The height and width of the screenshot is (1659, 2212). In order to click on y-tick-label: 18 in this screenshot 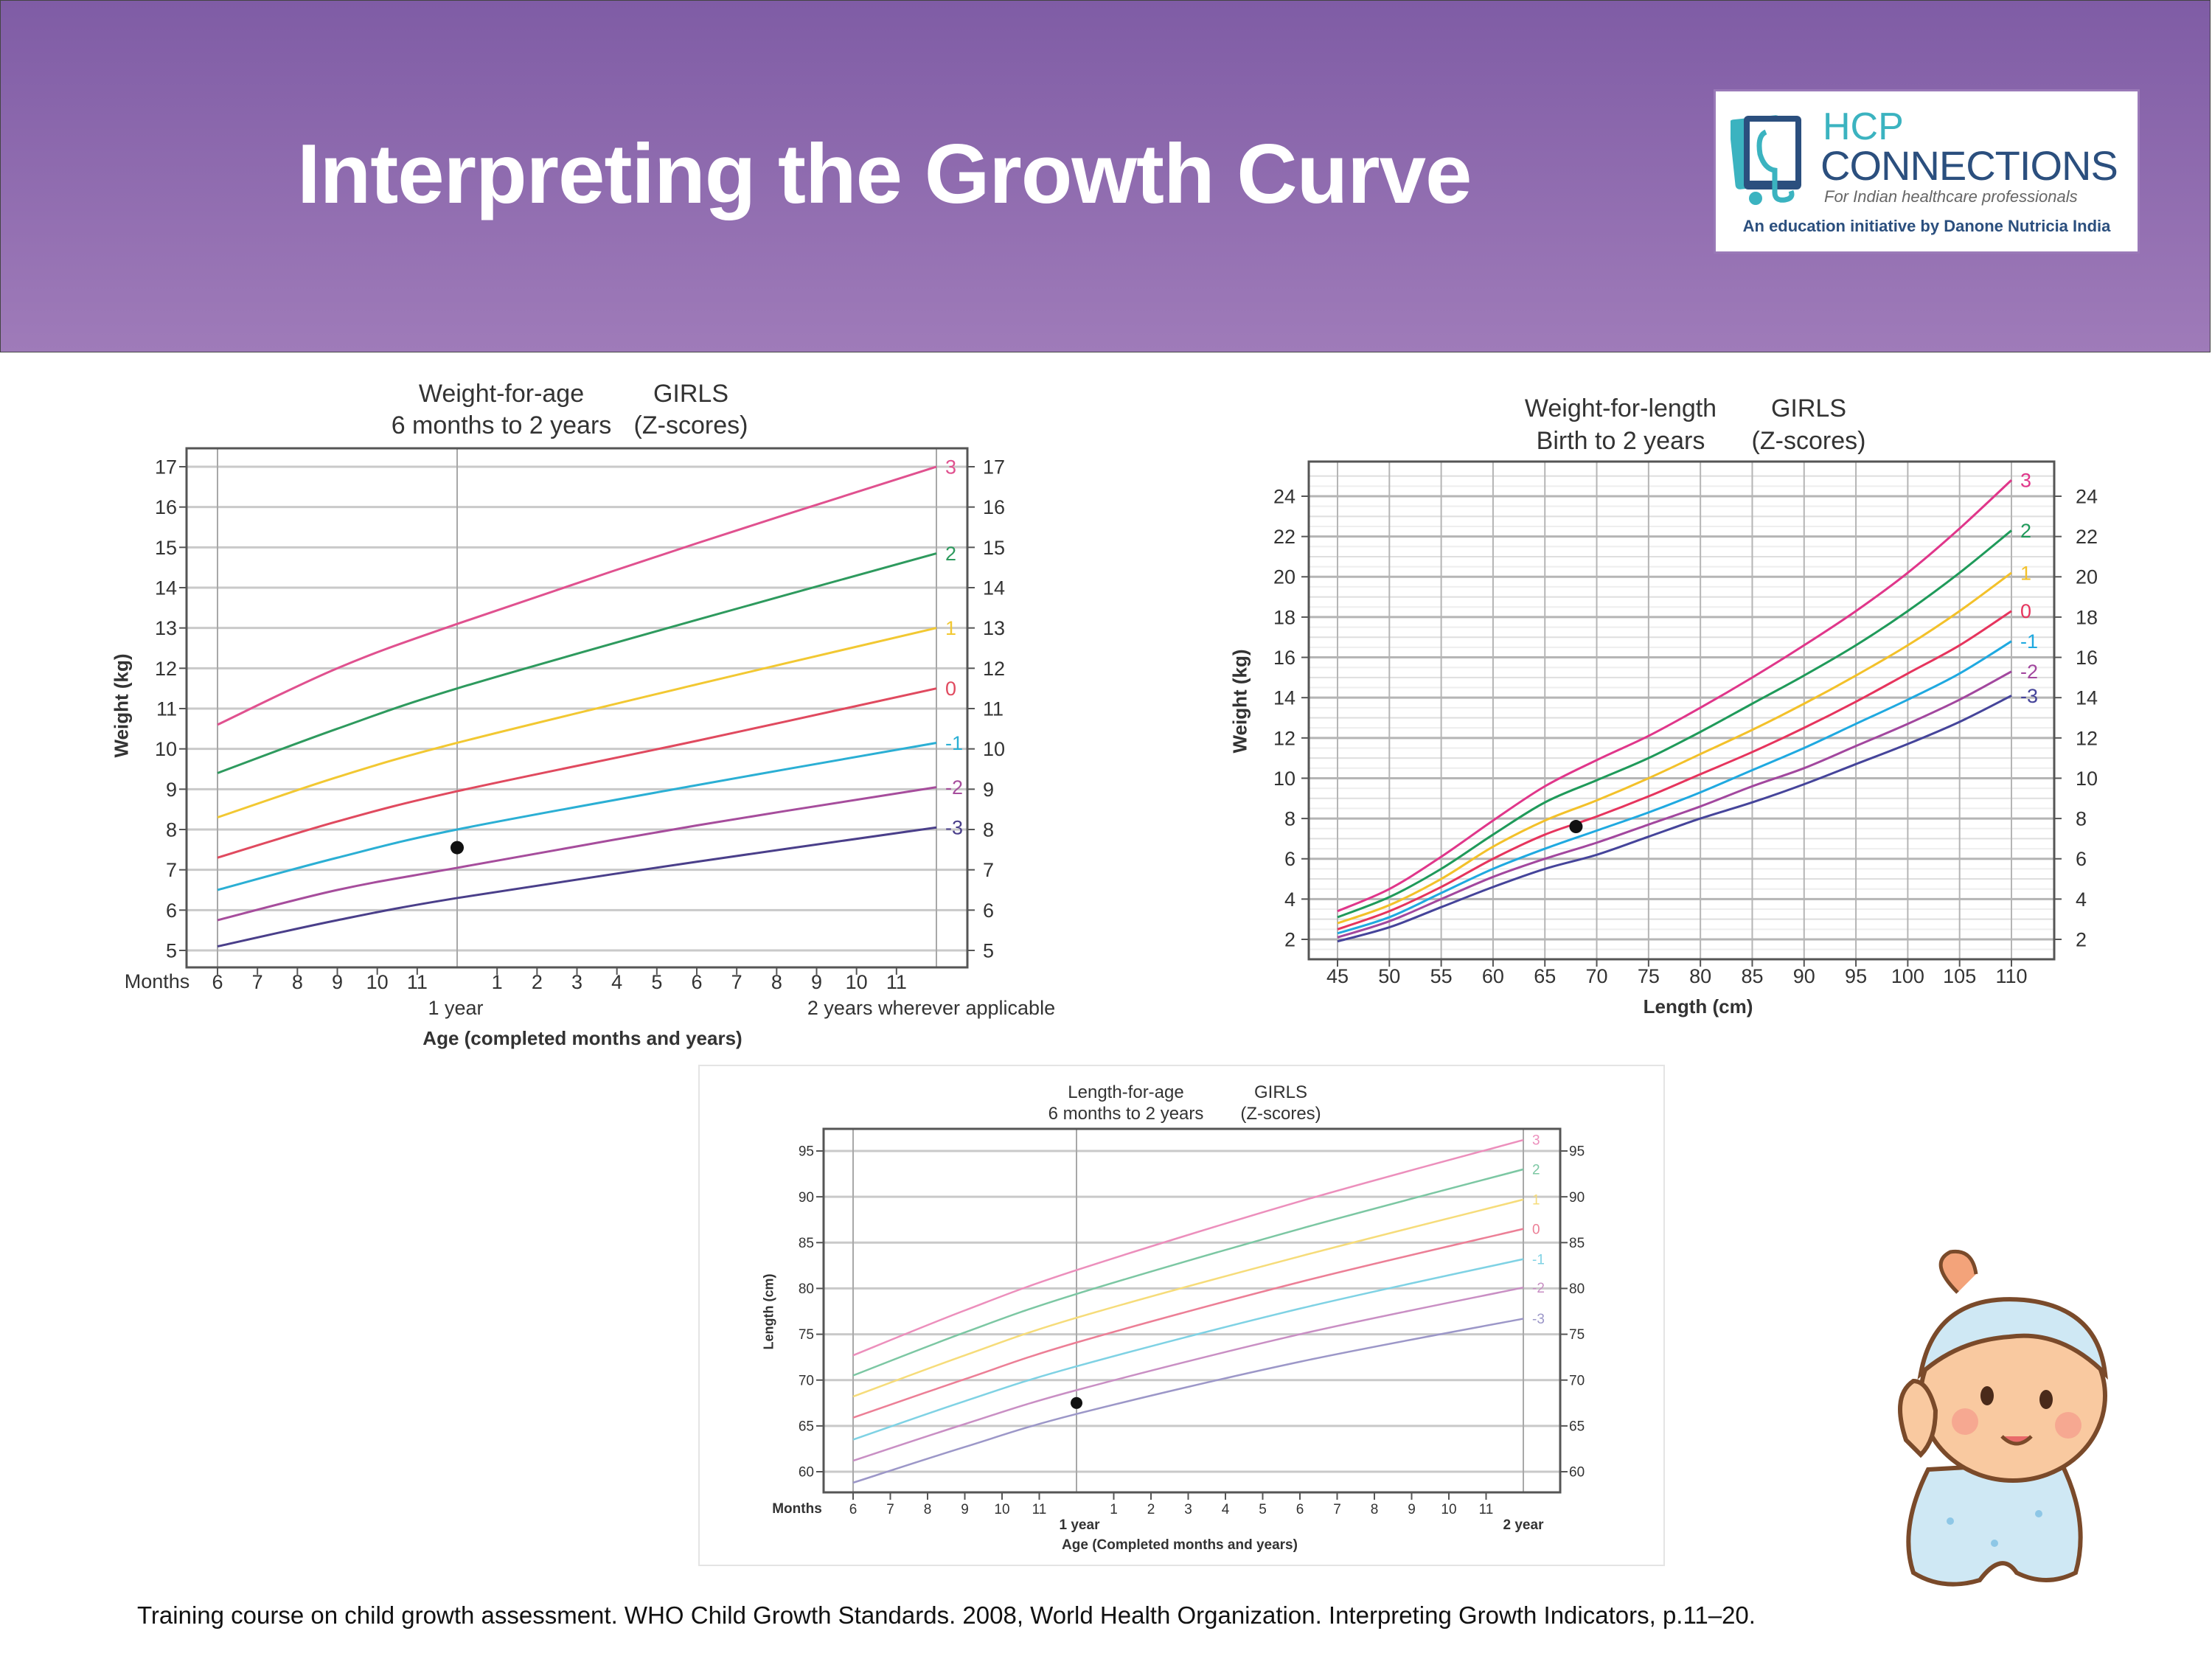, I will do `click(1284, 617)`.